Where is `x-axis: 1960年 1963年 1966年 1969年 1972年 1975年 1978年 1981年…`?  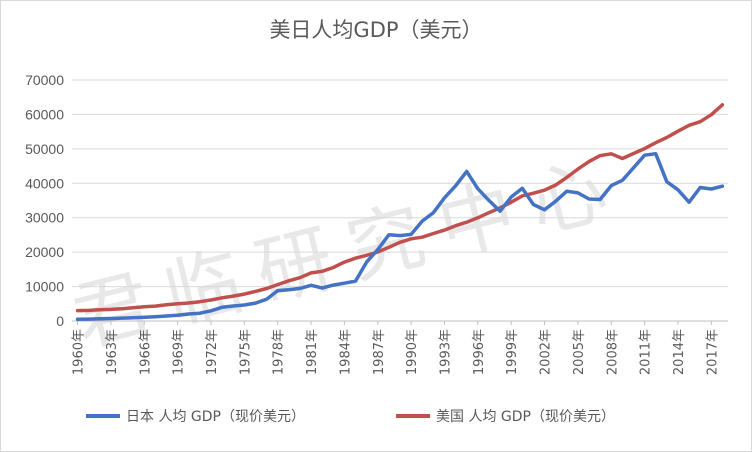
x-axis: 1960年 1963年 1966年 1969年 1972年 1975年 1978年 1981年… is located at coordinates (396, 348).